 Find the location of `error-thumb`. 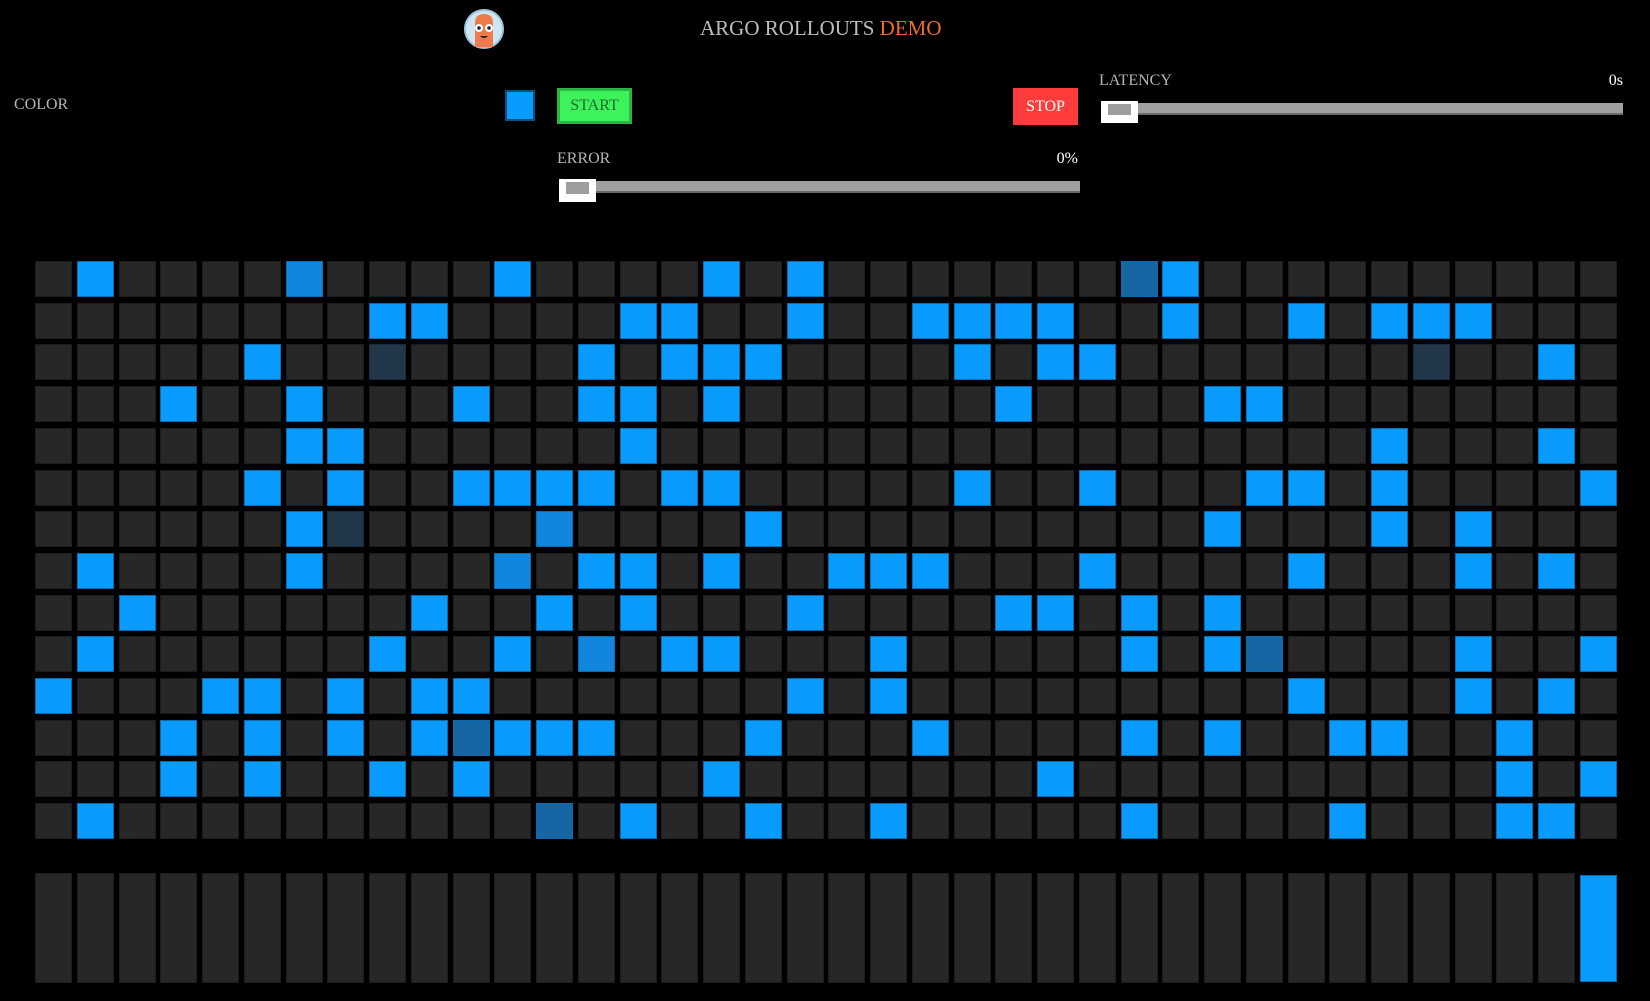

error-thumb is located at coordinates (577, 190).